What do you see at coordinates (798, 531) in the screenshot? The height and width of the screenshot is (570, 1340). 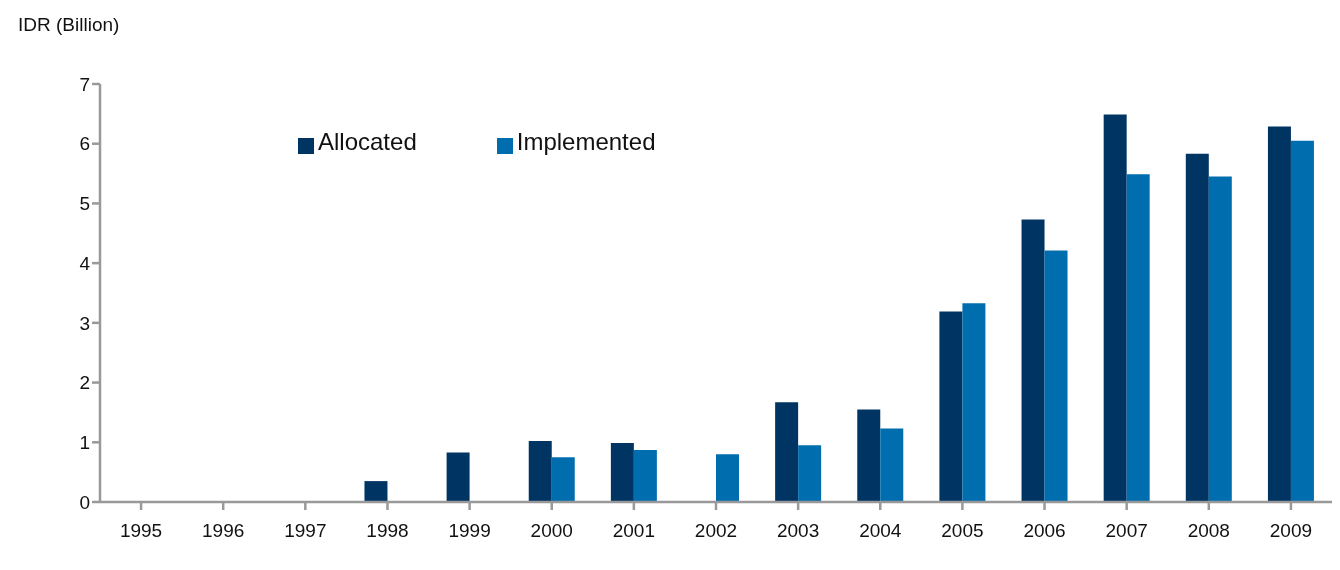 I see `x-tick-label: 2003` at bounding box center [798, 531].